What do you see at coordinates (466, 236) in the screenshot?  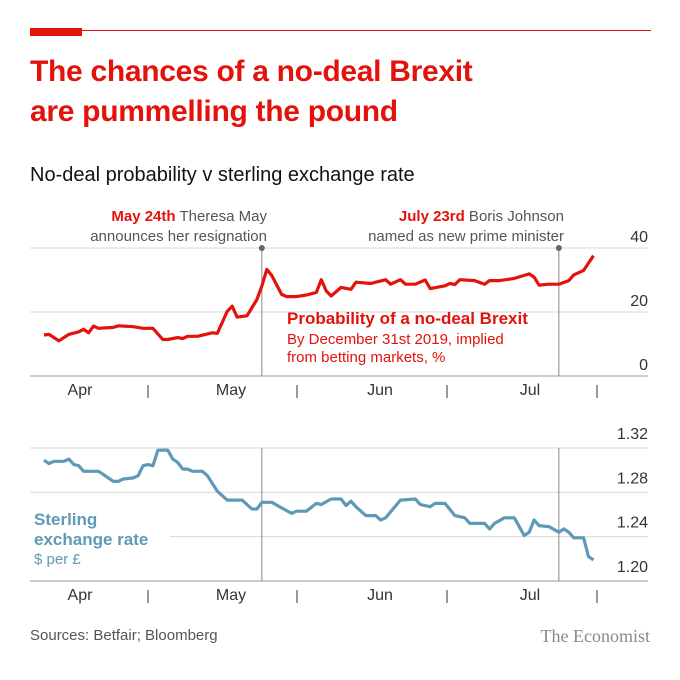 I see `annotation-july-line2: named as new prime minister` at bounding box center [466, 236].